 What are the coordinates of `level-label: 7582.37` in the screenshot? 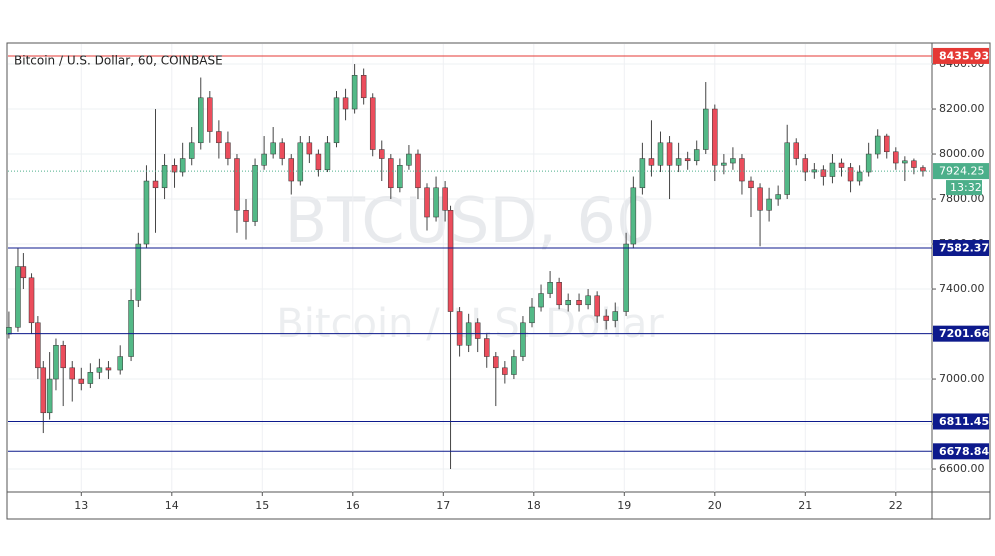 It's located at (964, 248).